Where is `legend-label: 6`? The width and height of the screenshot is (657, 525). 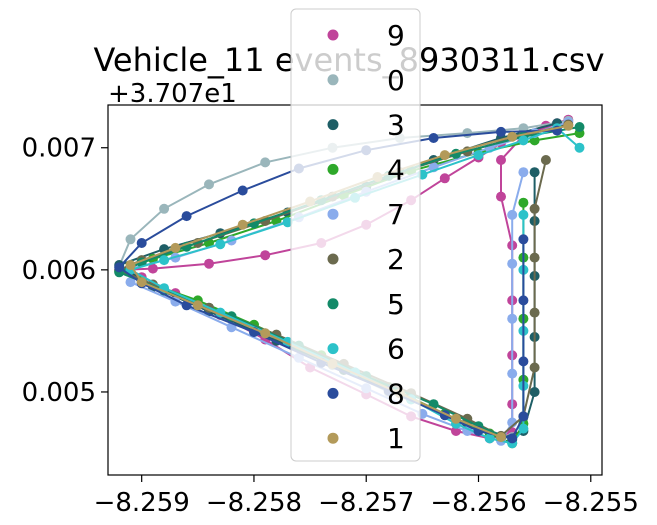 legend-label: 6 is located at coordinates (396, 349).